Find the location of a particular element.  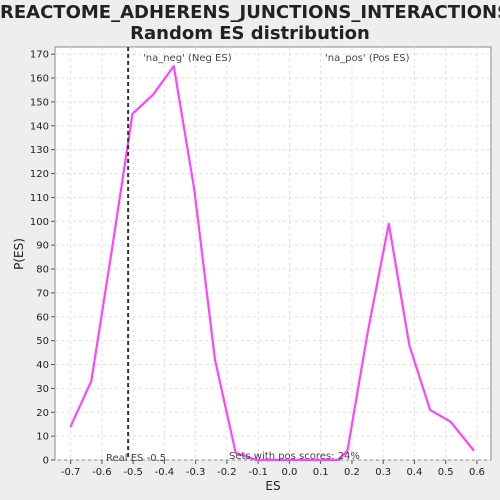

x-tick-label: 0.0 is located at coordinates (289, 472).